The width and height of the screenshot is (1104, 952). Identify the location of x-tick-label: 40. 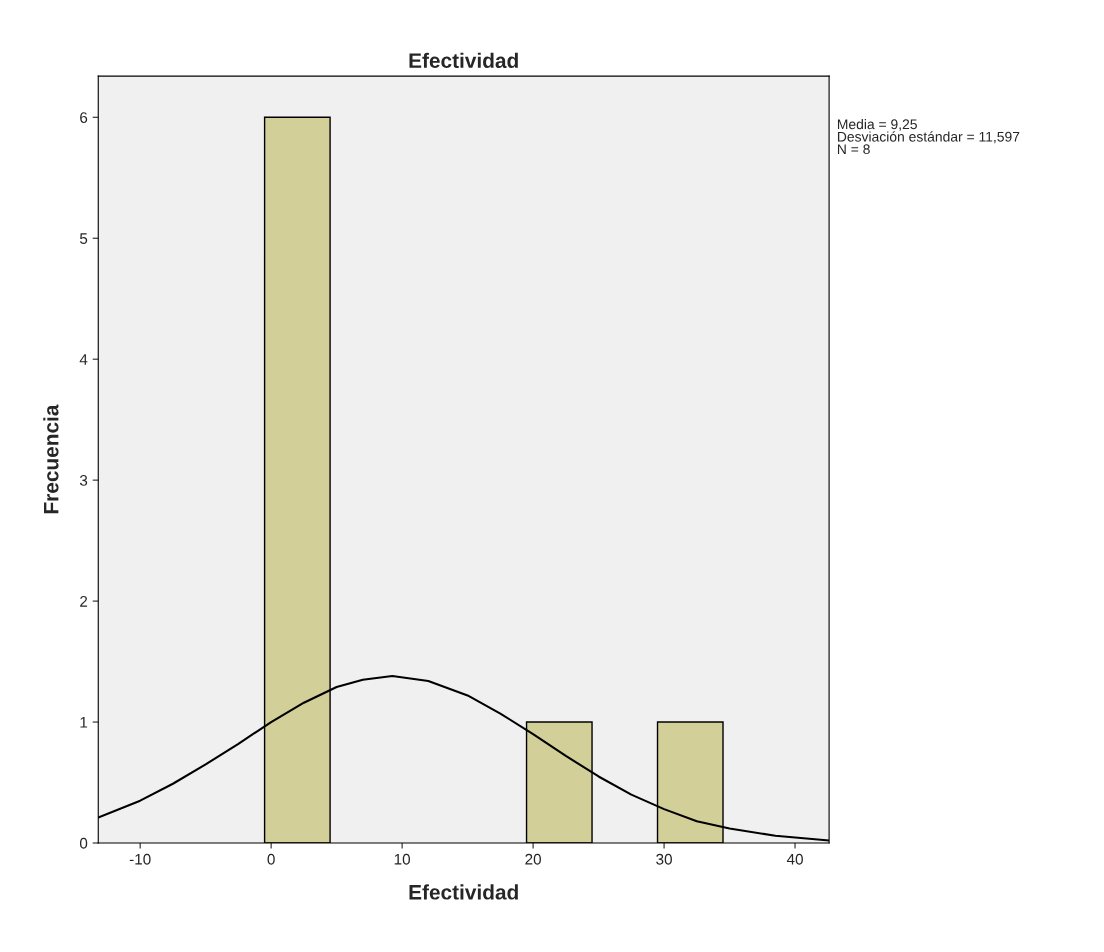
(794, 859).